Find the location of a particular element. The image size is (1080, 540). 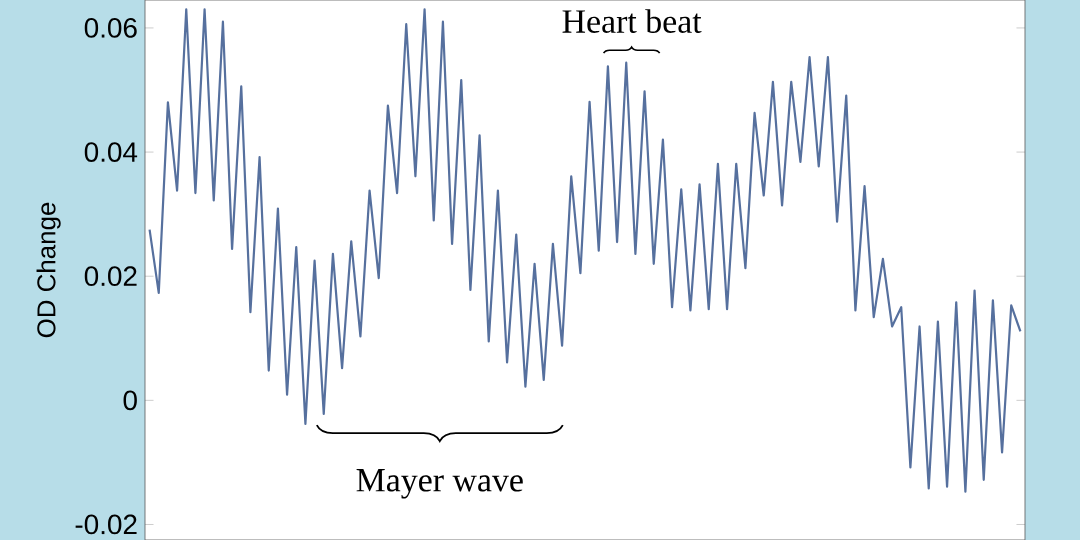

y-axis-title: OD Change is located at coordinates (48, 270).